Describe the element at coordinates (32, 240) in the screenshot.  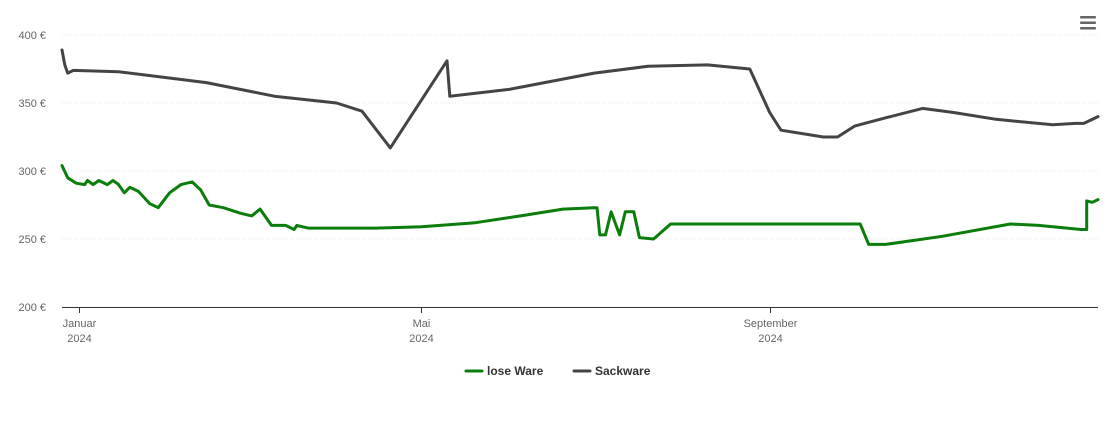
I see `y-tick-label: 250 €` at that location.